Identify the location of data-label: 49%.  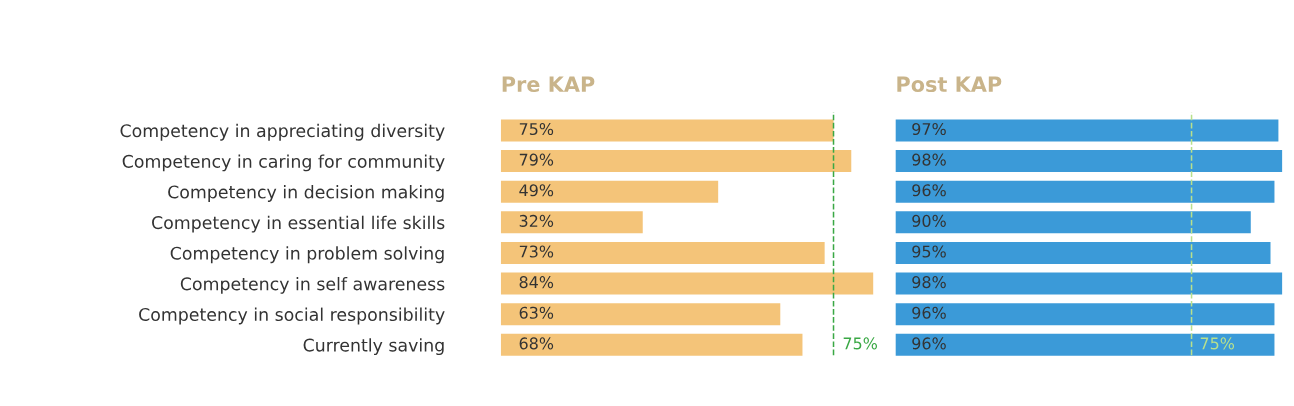
(536, 190).